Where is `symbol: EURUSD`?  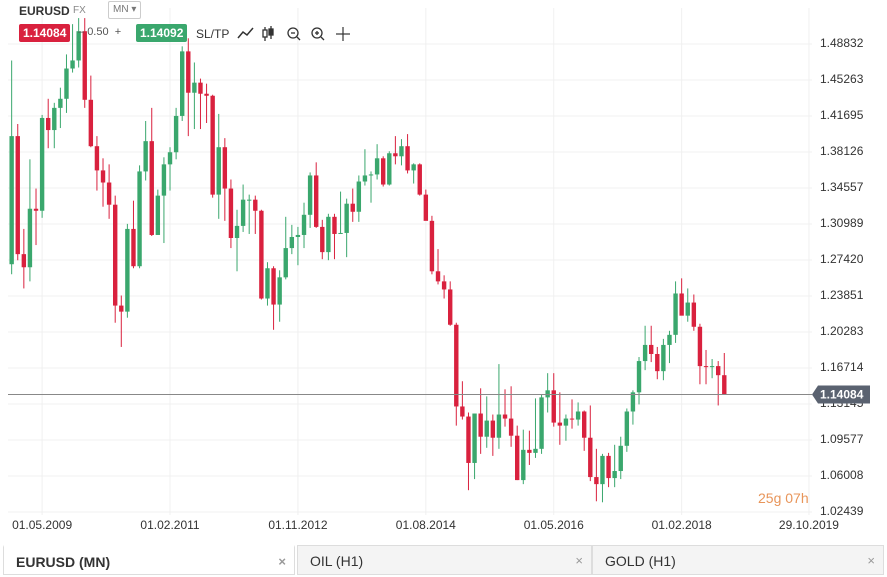
symbol: EURUSD is located at coordinates (44, 11).